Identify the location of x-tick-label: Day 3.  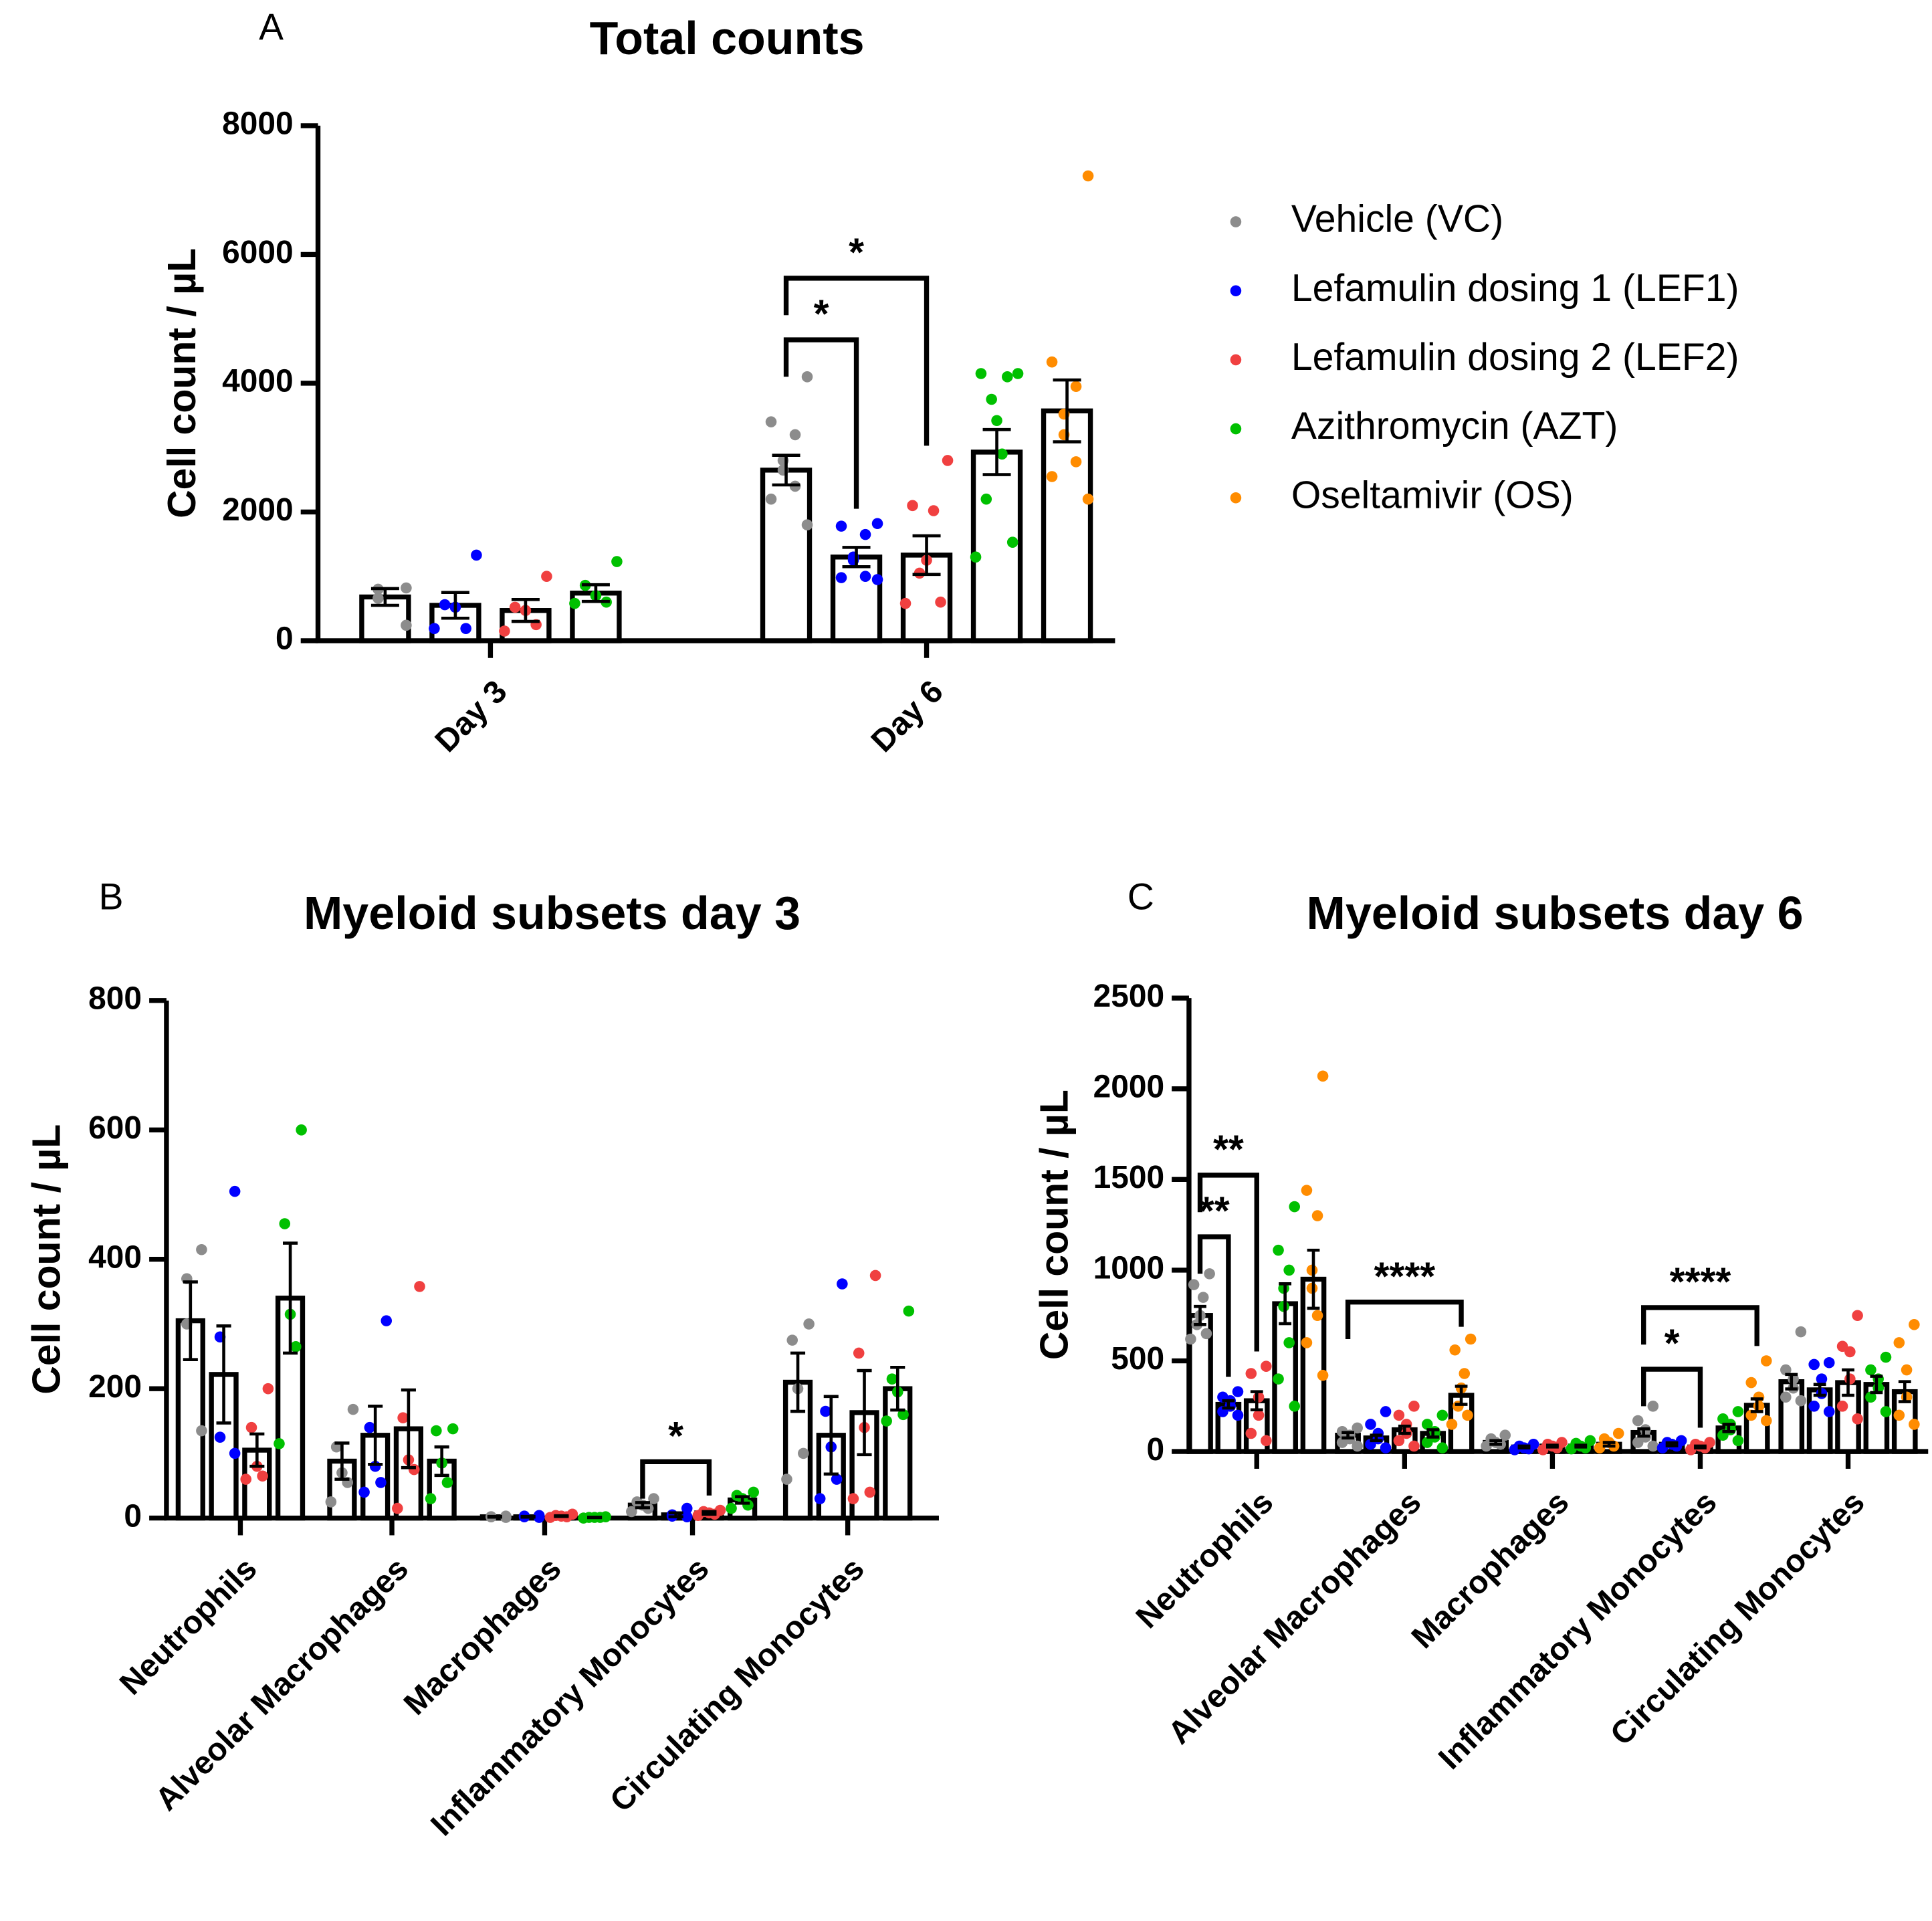
(471, 717).